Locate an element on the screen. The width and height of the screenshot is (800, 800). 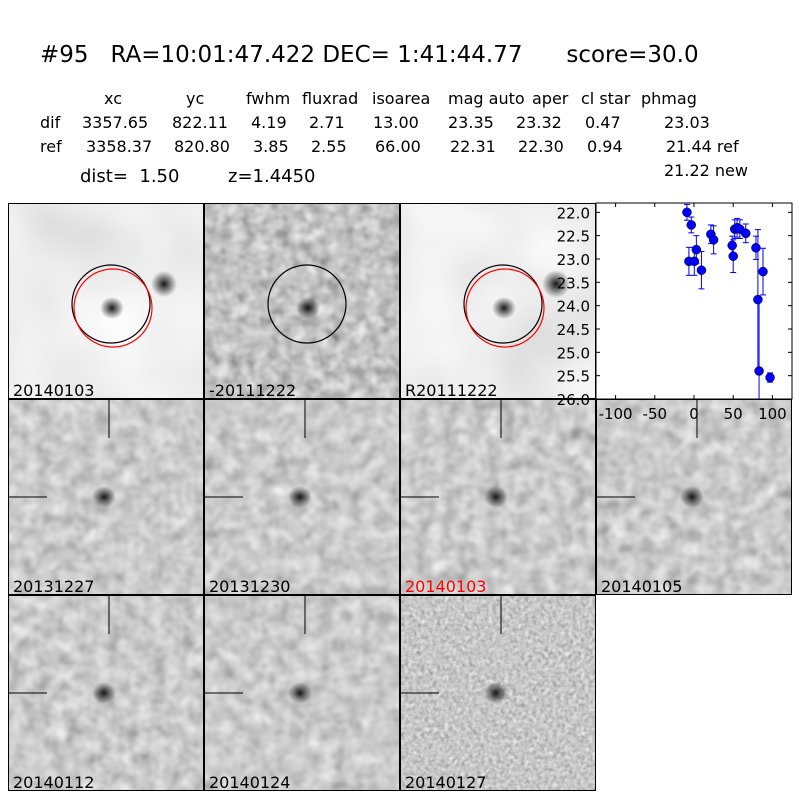
row-label: dif is located at coordinates (50, 122).